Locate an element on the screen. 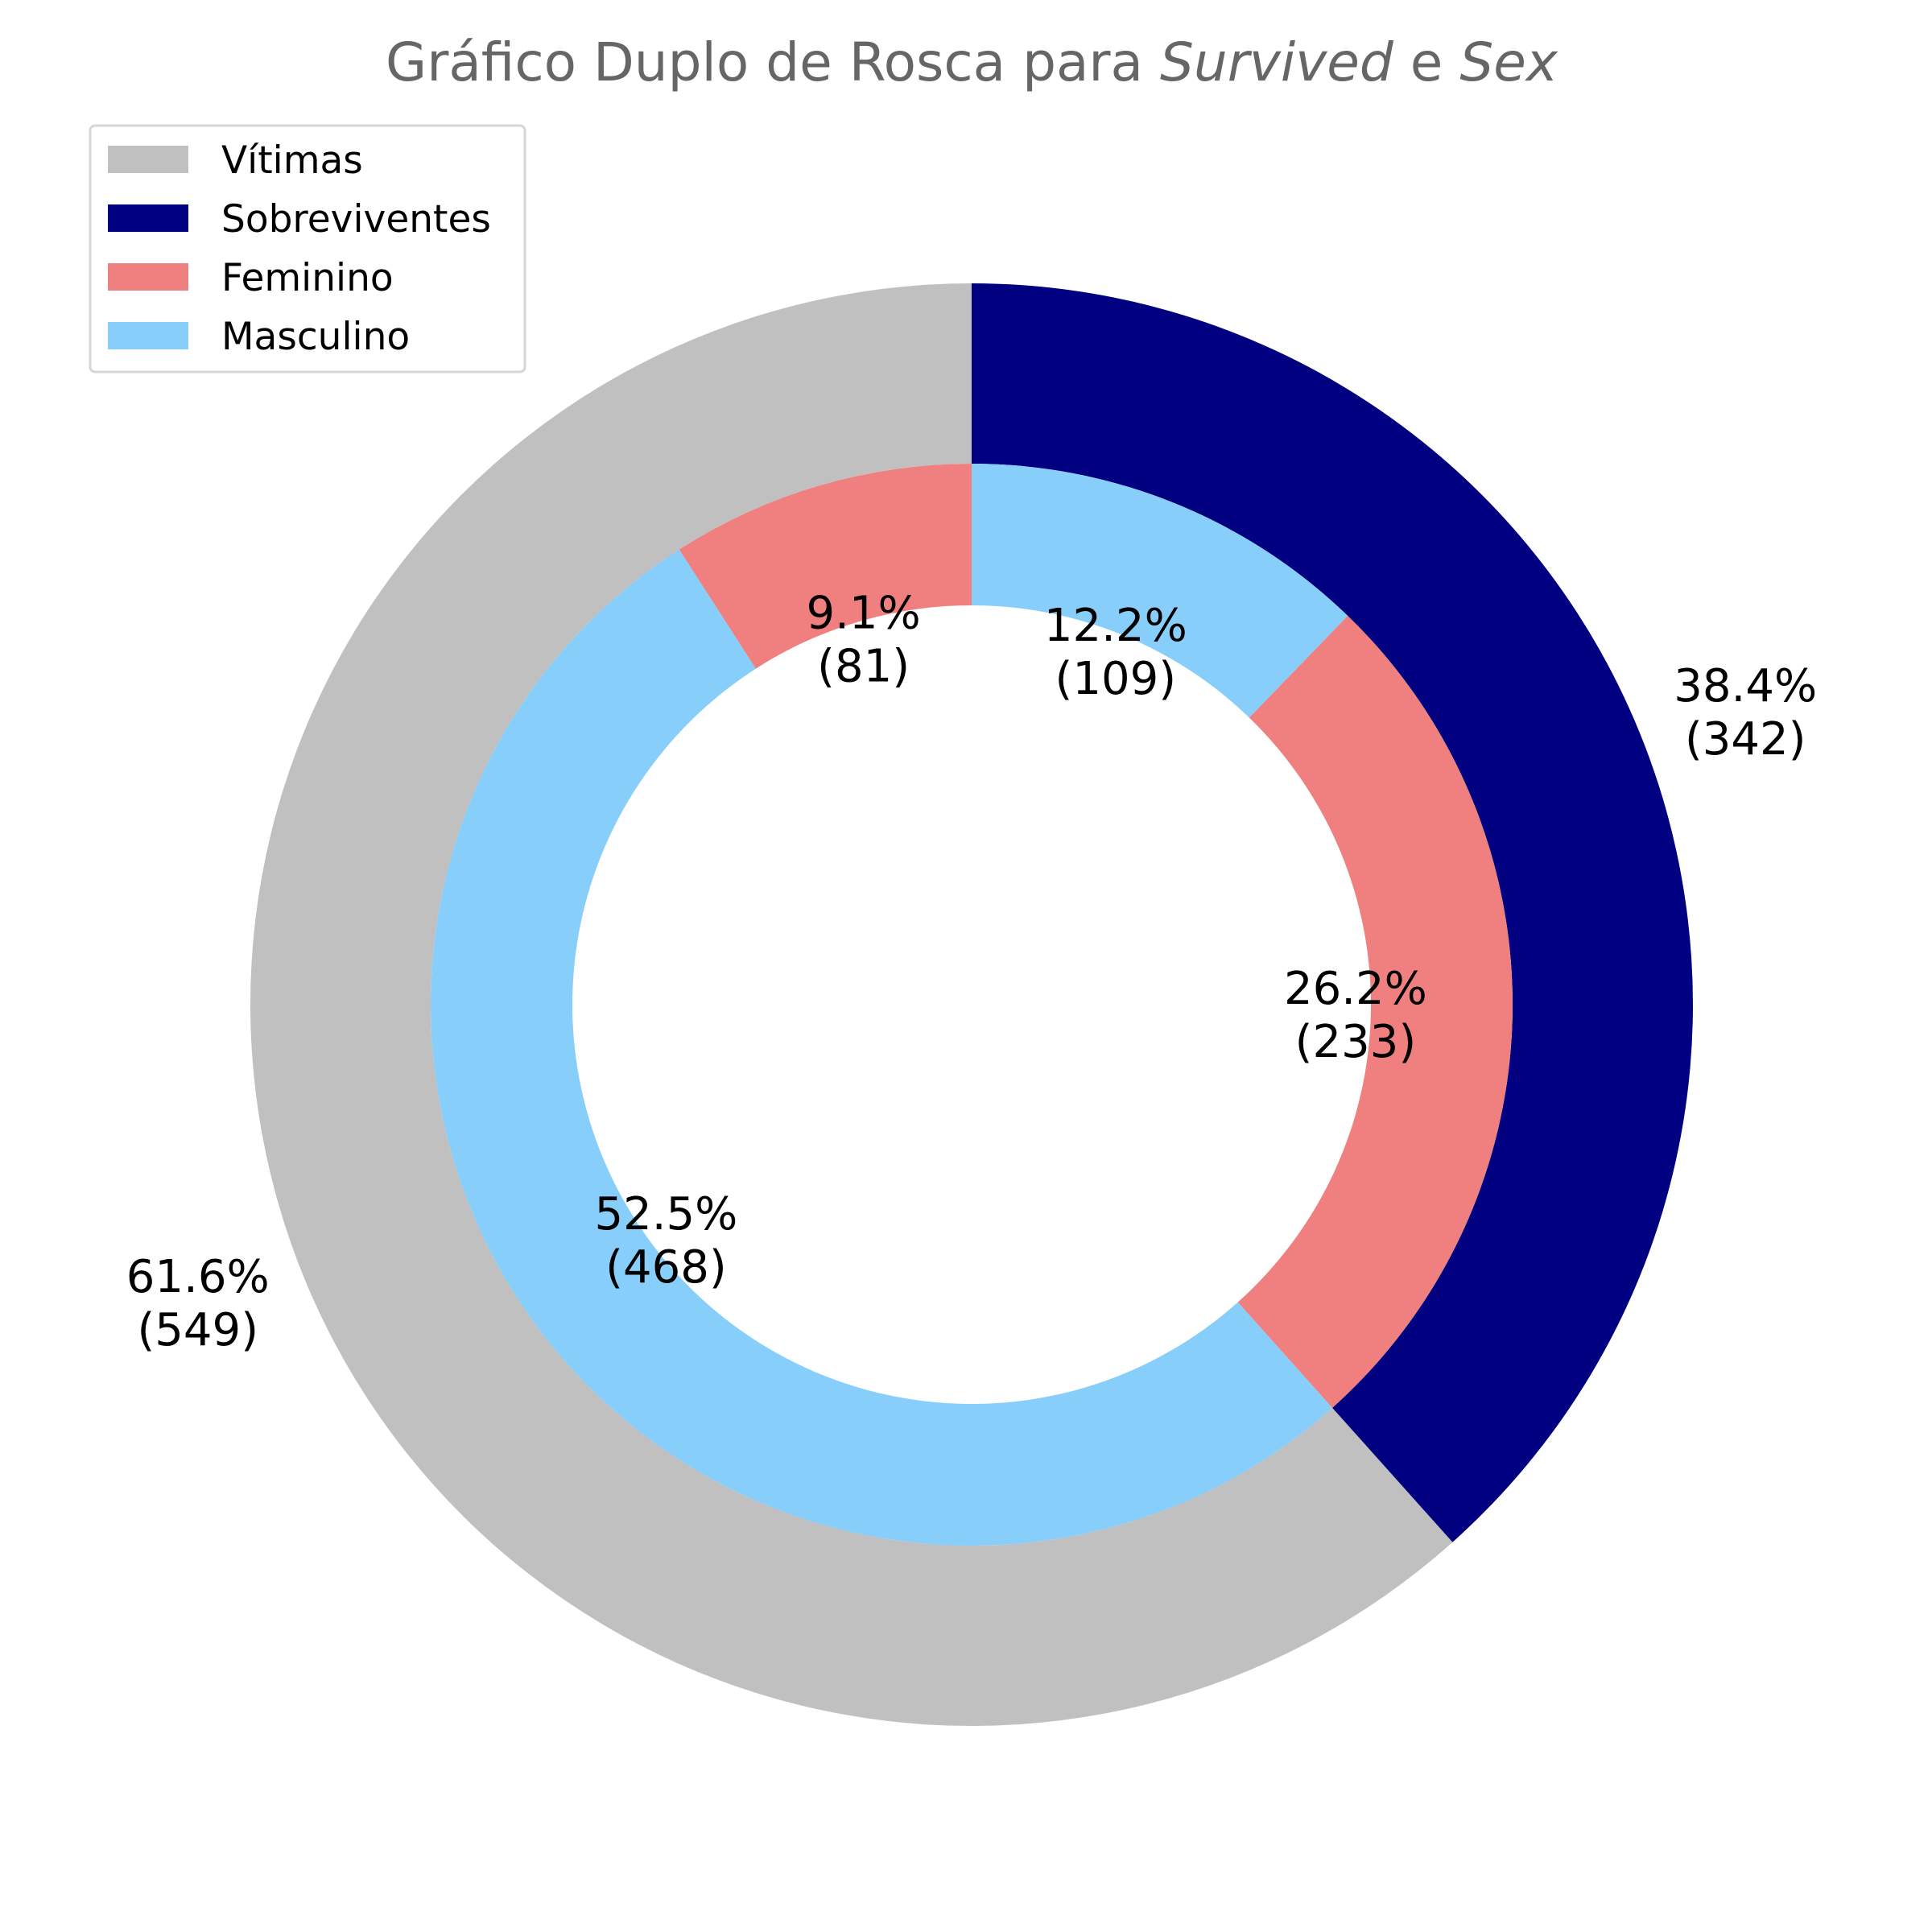  inner-slice-label-1: 52.5% (468) is located at coordinates (665, 1241).